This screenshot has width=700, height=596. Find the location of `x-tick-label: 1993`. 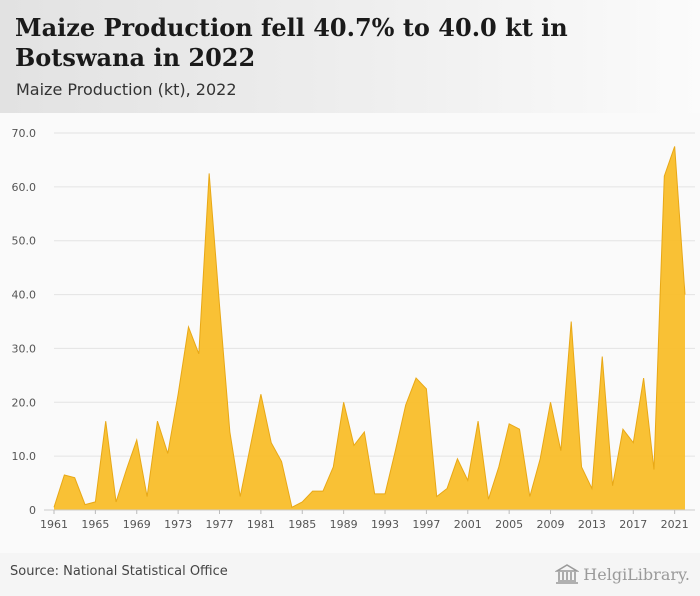

x-tick-label: 1993 is located at coordinates (385, 524).